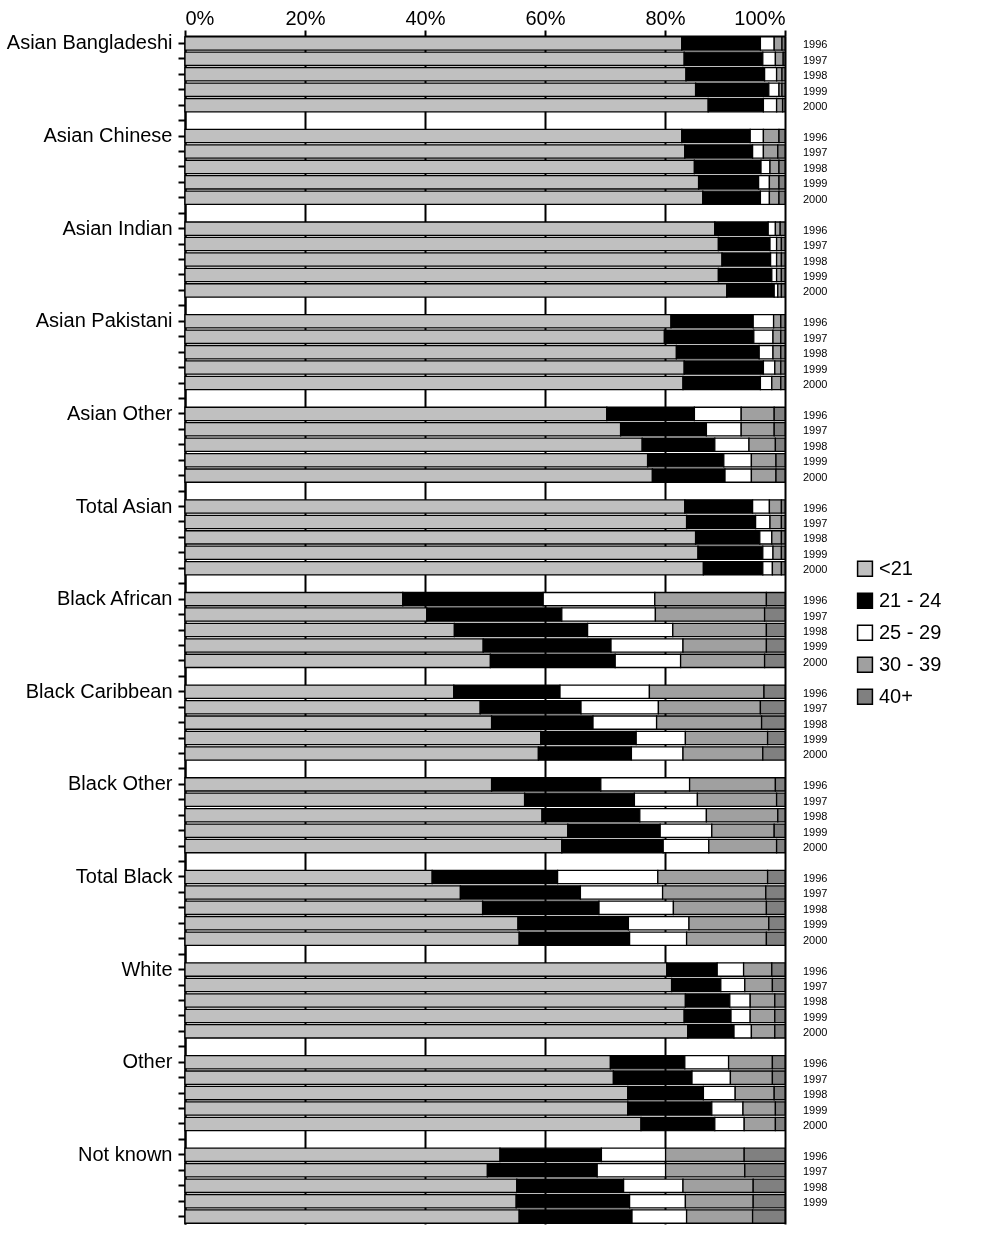 This screenshot has height=1236, width=1000. What do you see at coordinates (910, 631) in the screenshot?
I see `legend-label: 25 - 29` at bounding box center [910, 631].